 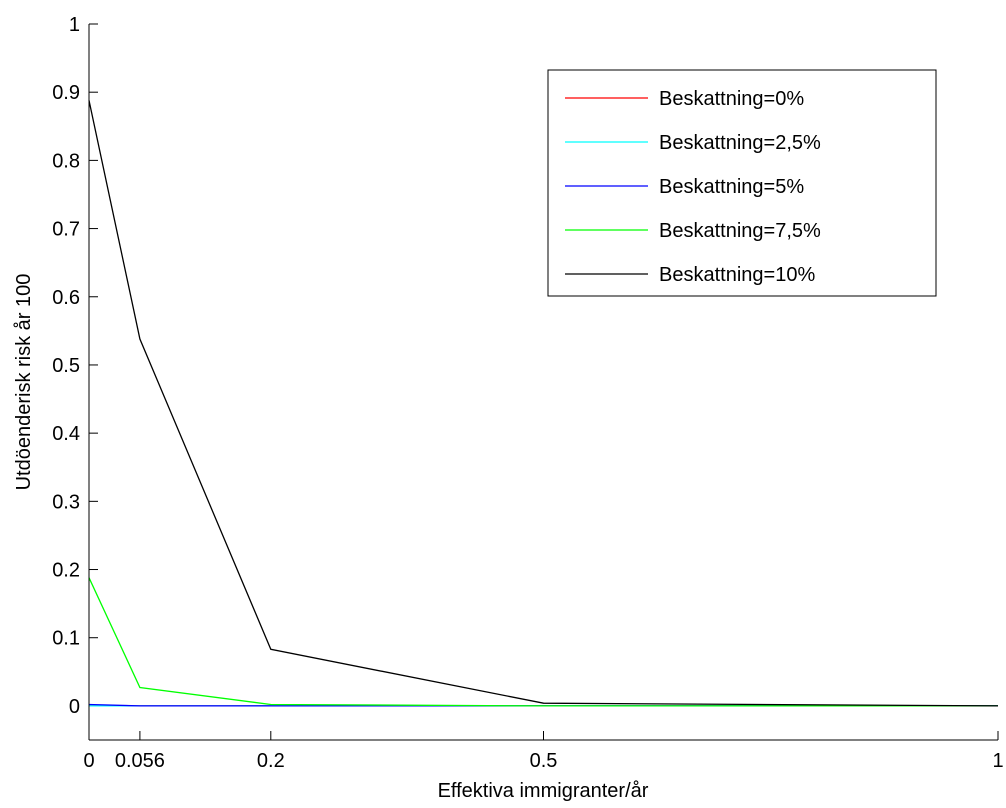 What do you see at coordinates (66, 93) in the screenshot?
I see `y-tick-label: 0.9` at bounding box center [66, 93].